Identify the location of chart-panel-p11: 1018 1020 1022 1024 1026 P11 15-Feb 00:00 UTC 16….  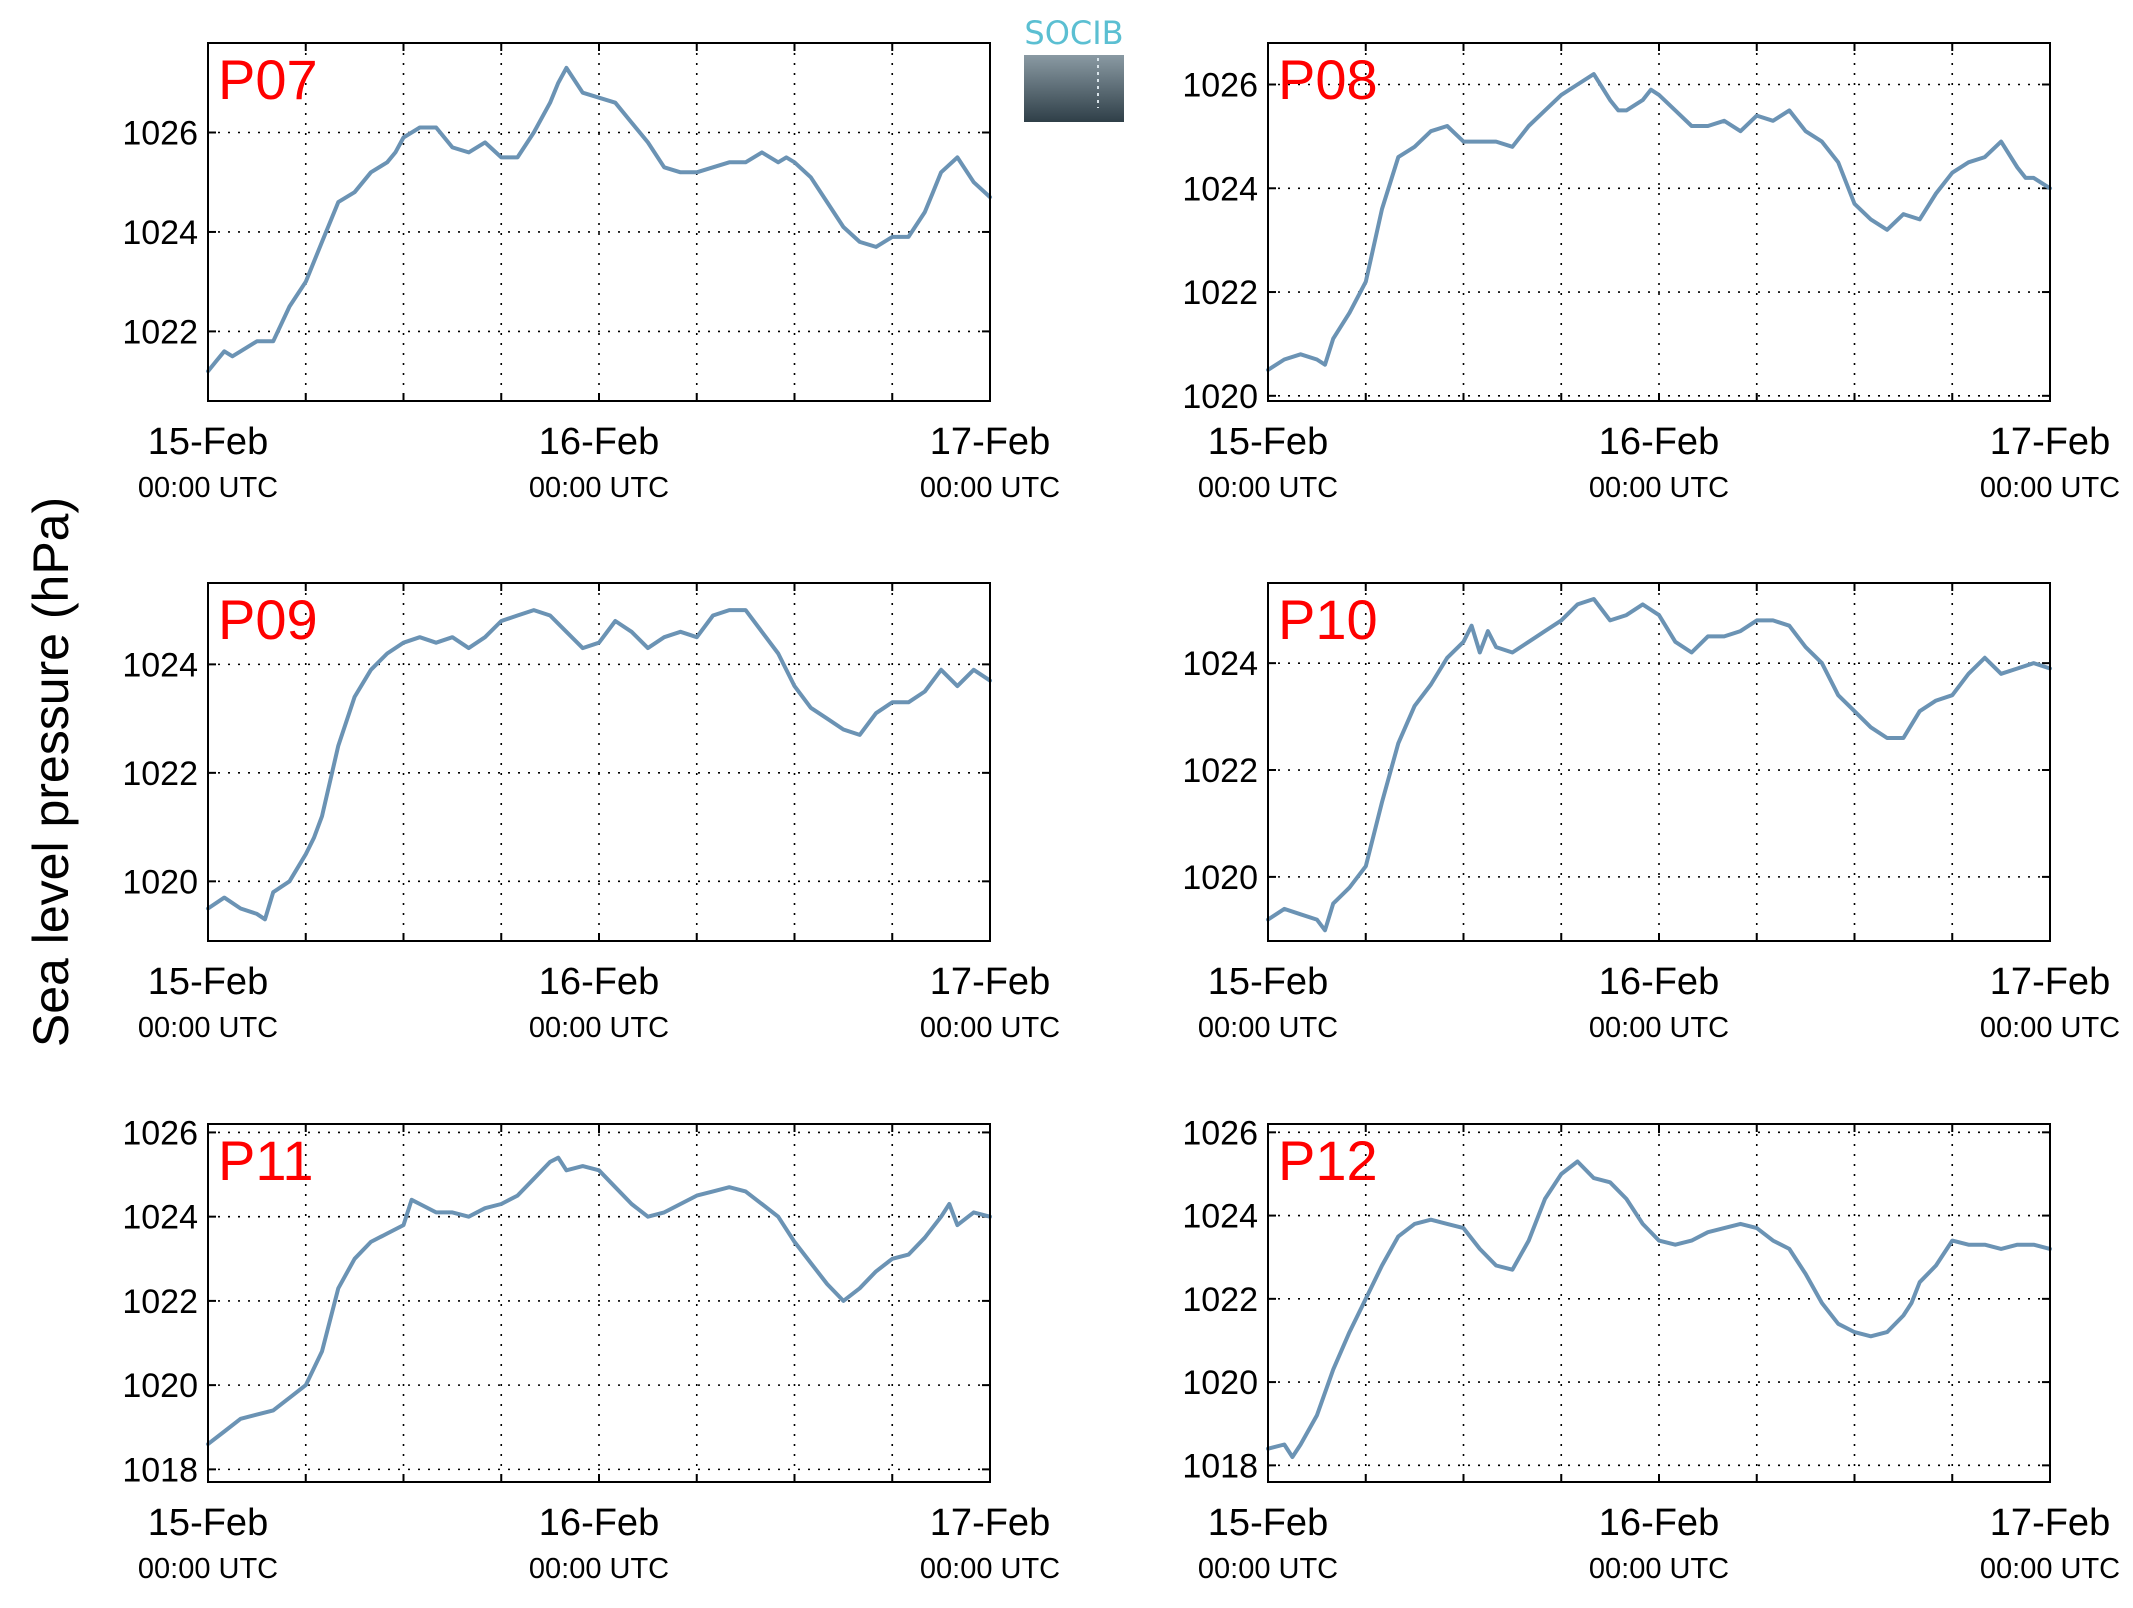
(591, 1349).